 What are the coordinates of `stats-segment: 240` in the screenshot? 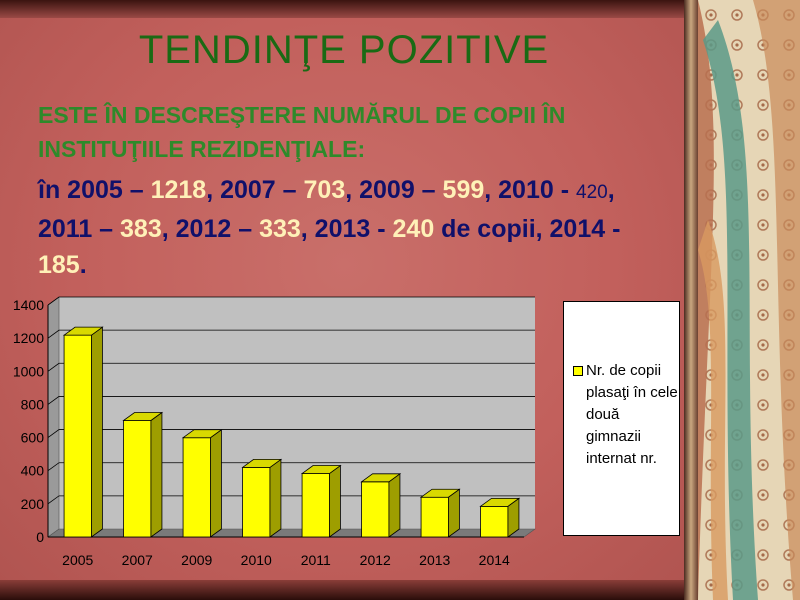 It's located at (413, 229).